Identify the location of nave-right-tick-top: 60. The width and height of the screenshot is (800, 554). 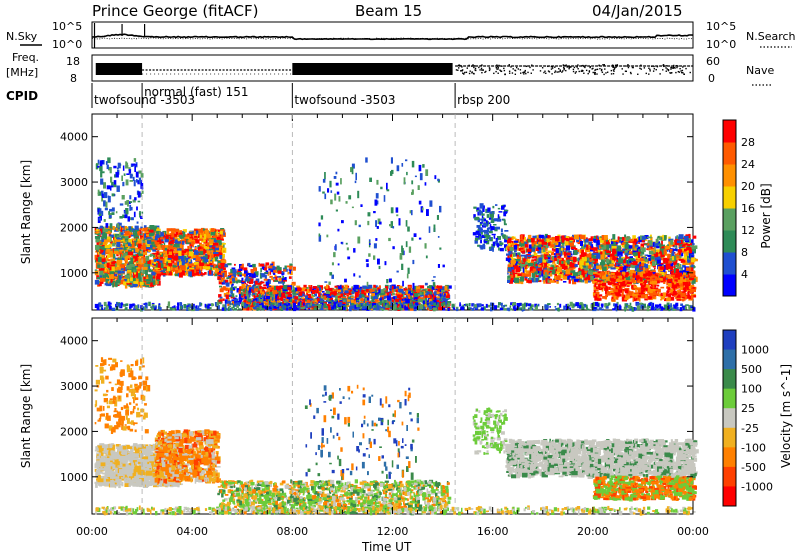
(713, 61).